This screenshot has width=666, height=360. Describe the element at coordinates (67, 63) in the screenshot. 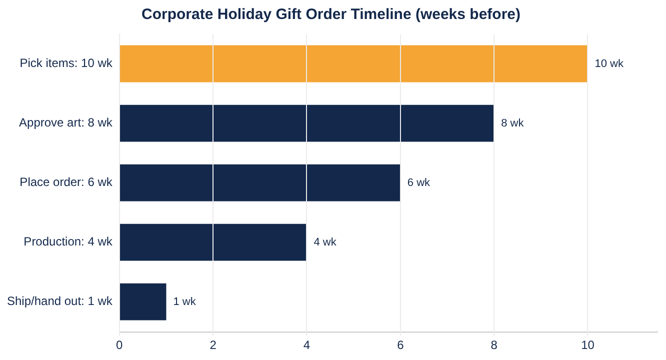

I see `y-tick-label: Pick items: 10 wk` at that location.